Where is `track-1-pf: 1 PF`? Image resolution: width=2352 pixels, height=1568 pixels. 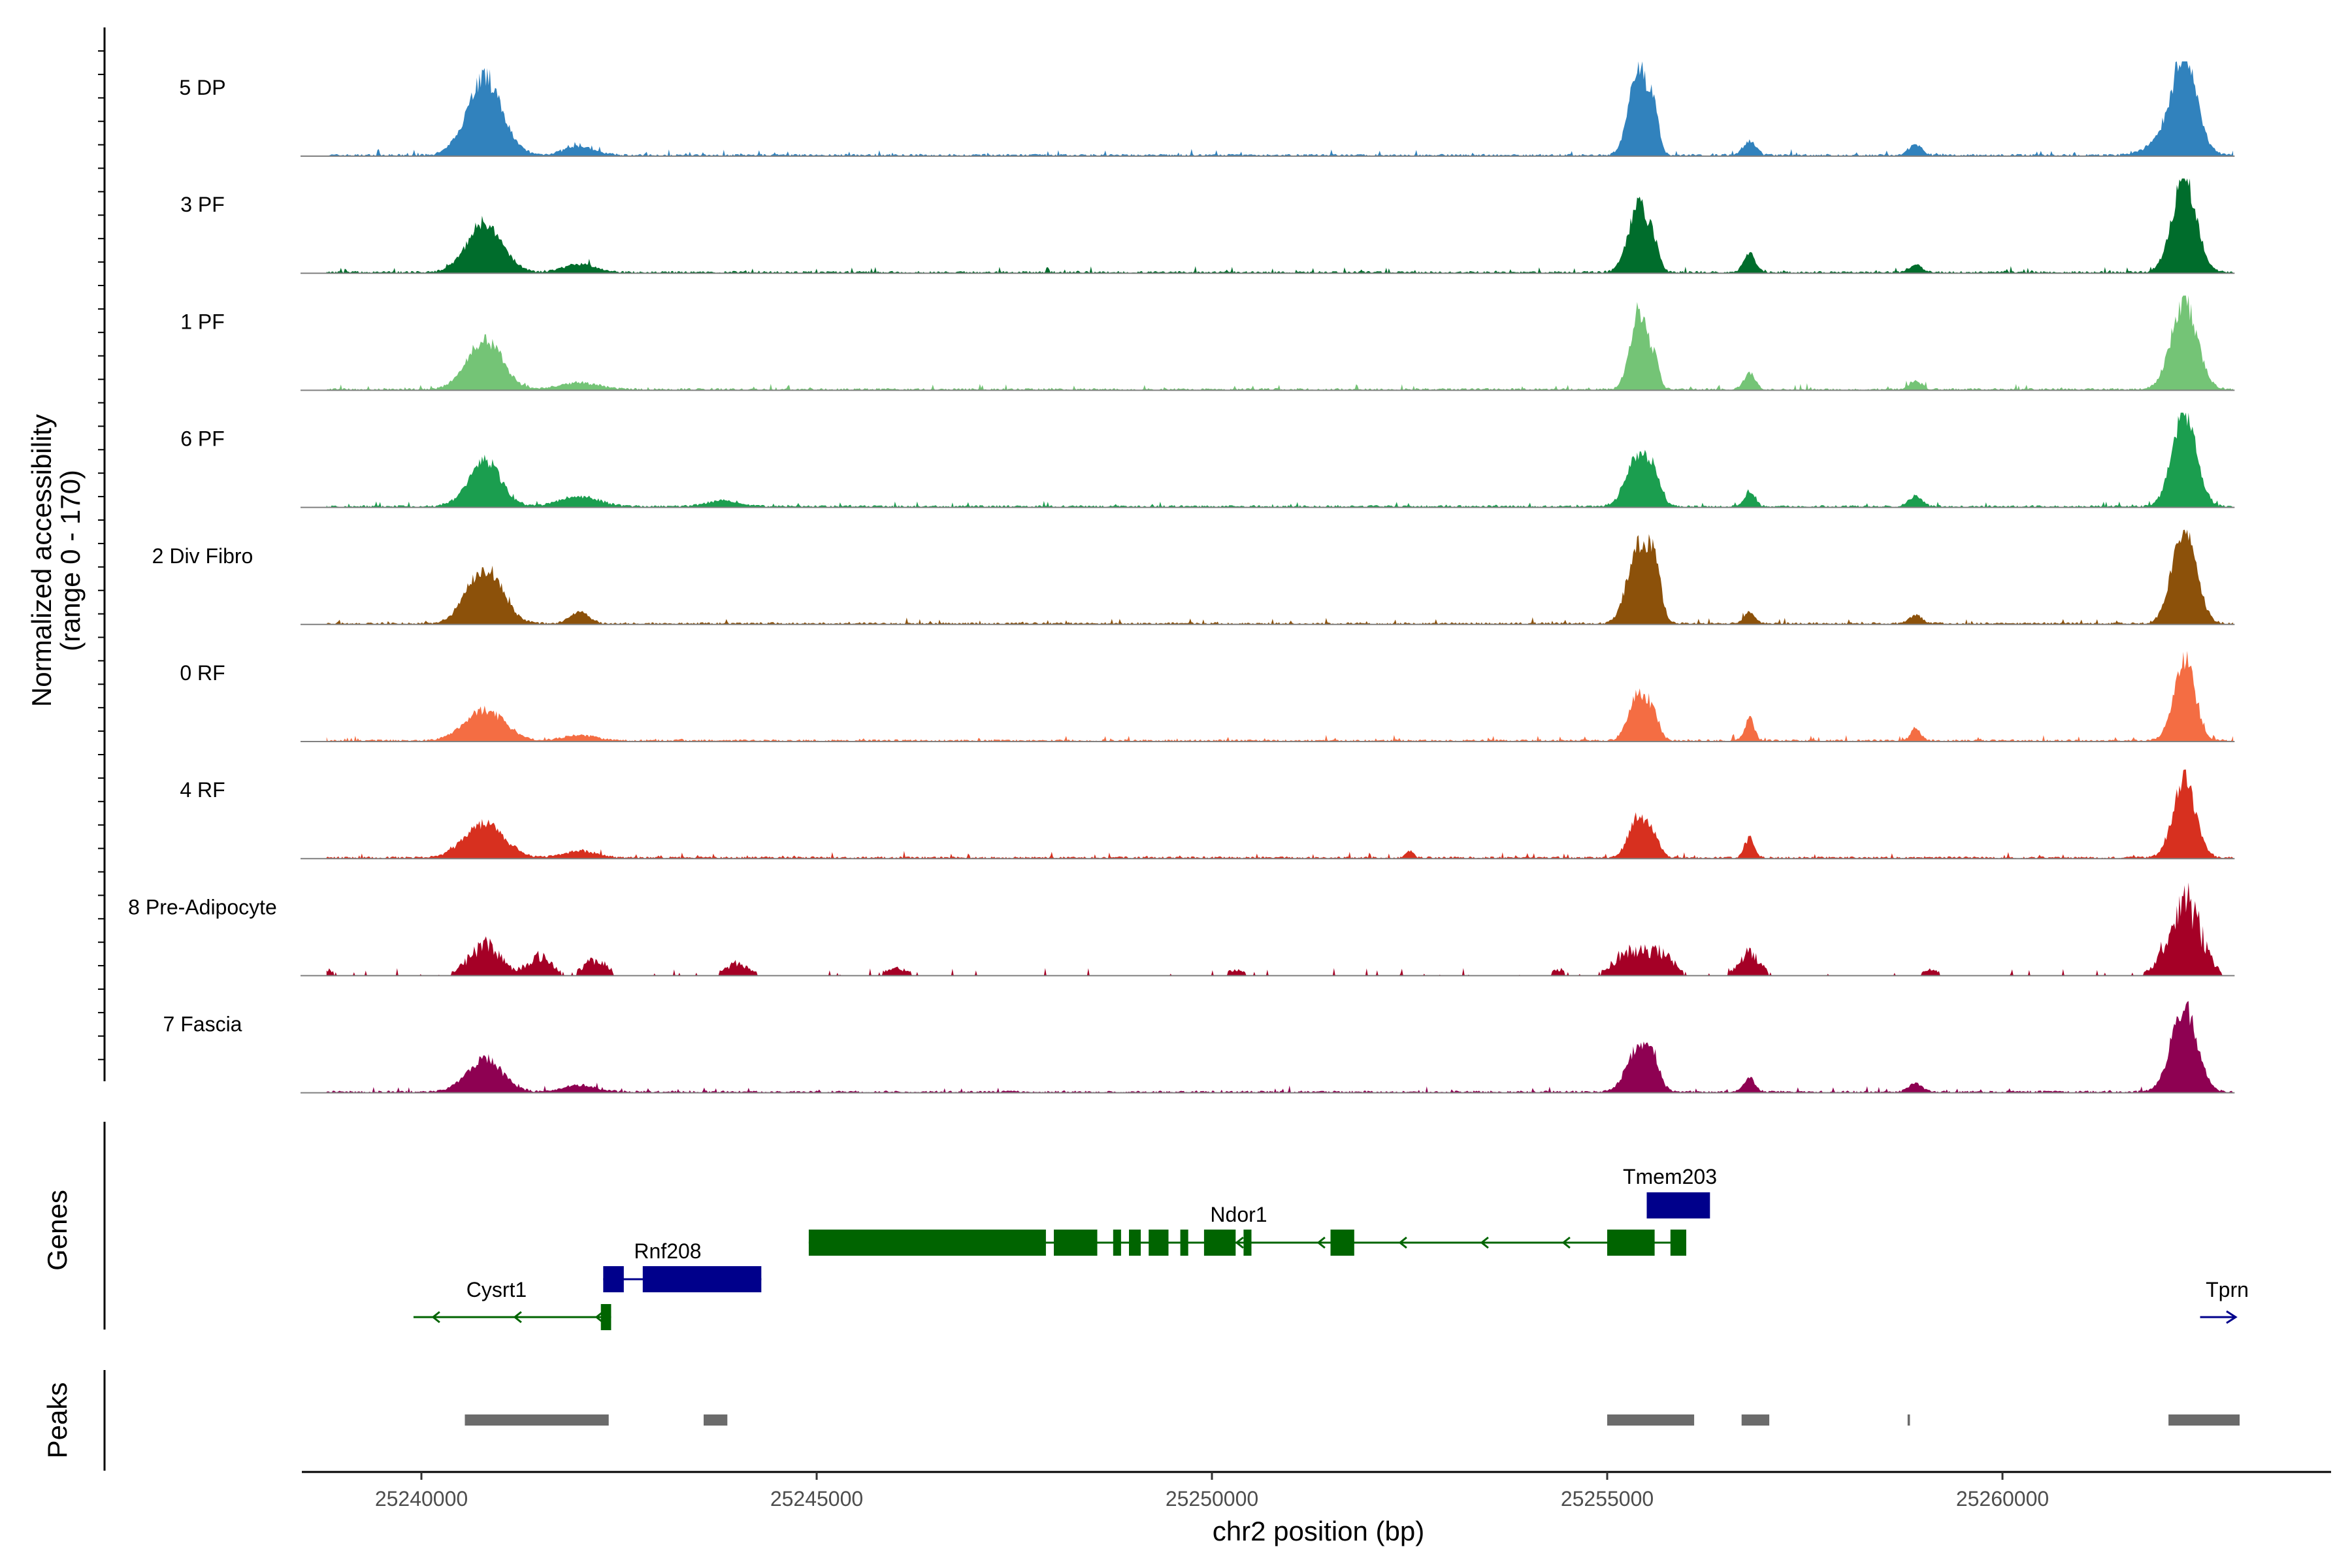
track-1-pf: 1 PF is located at coordinates (1207, 343).